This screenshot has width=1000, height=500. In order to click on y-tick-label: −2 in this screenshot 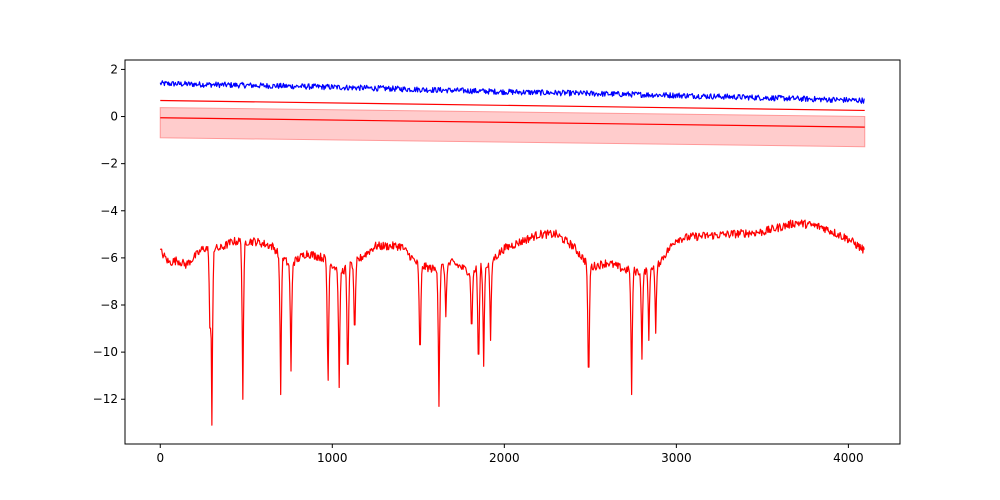, I will do `click(109, 164)`.